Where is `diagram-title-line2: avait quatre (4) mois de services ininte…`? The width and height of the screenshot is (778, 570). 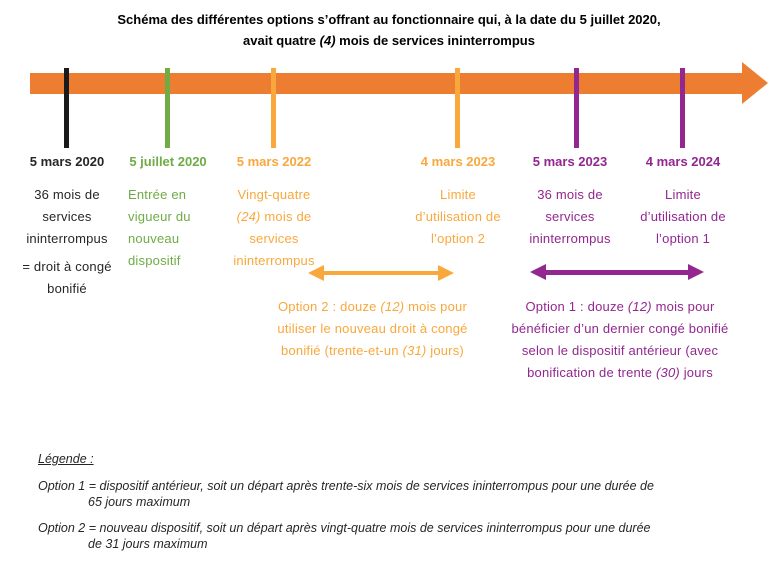
diagram-title-line2: avait quatre (4) mois de services ininte… is located at coordinates (389, 40).